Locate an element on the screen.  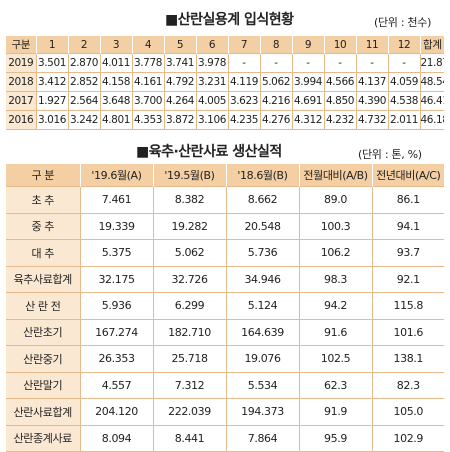
row-label: 산란종계사료 is located at coordinates (43, 438).